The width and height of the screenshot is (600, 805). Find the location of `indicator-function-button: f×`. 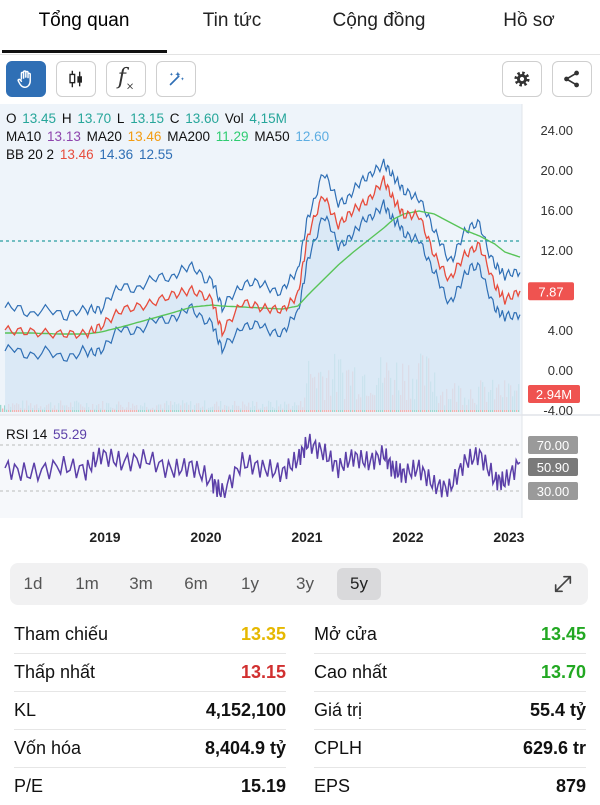

indicator-function-button: f× is located at coordinates (126, 79).